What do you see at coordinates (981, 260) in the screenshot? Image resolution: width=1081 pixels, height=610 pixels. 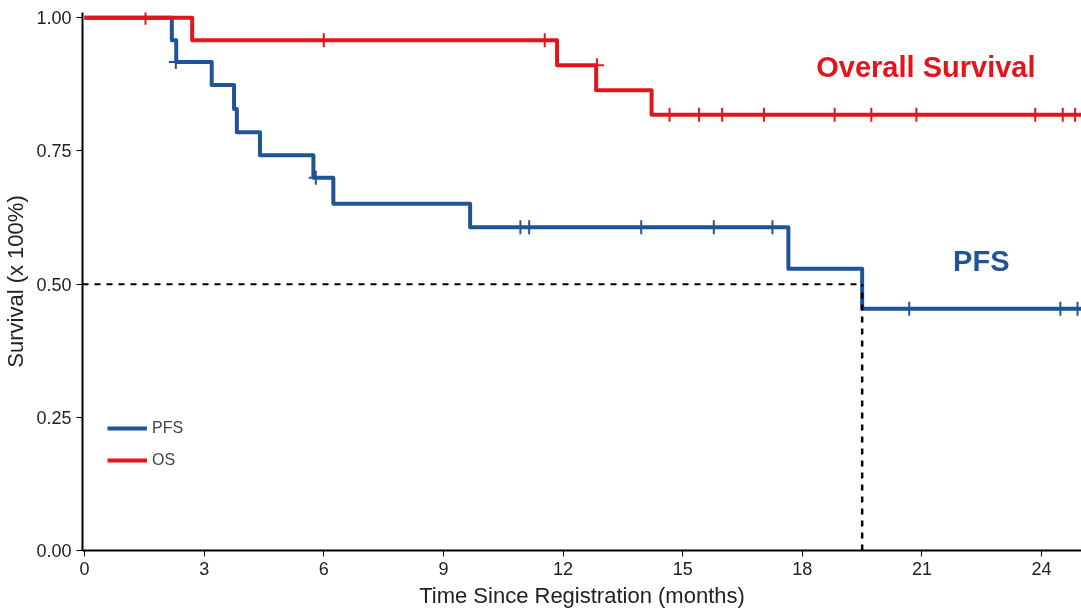 I see `annotation: PFS` at bounding box center [981, 260].